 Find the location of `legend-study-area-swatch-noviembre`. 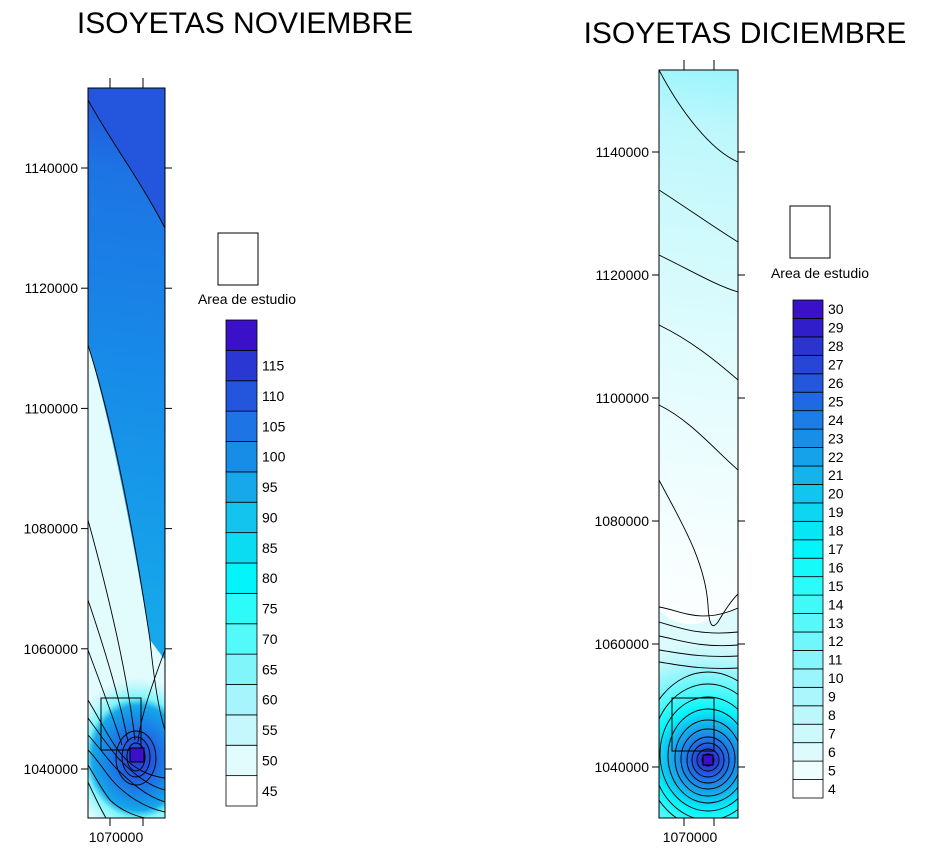

legend-study-area-swatch-noviembre is located at coordinates (238, 259).